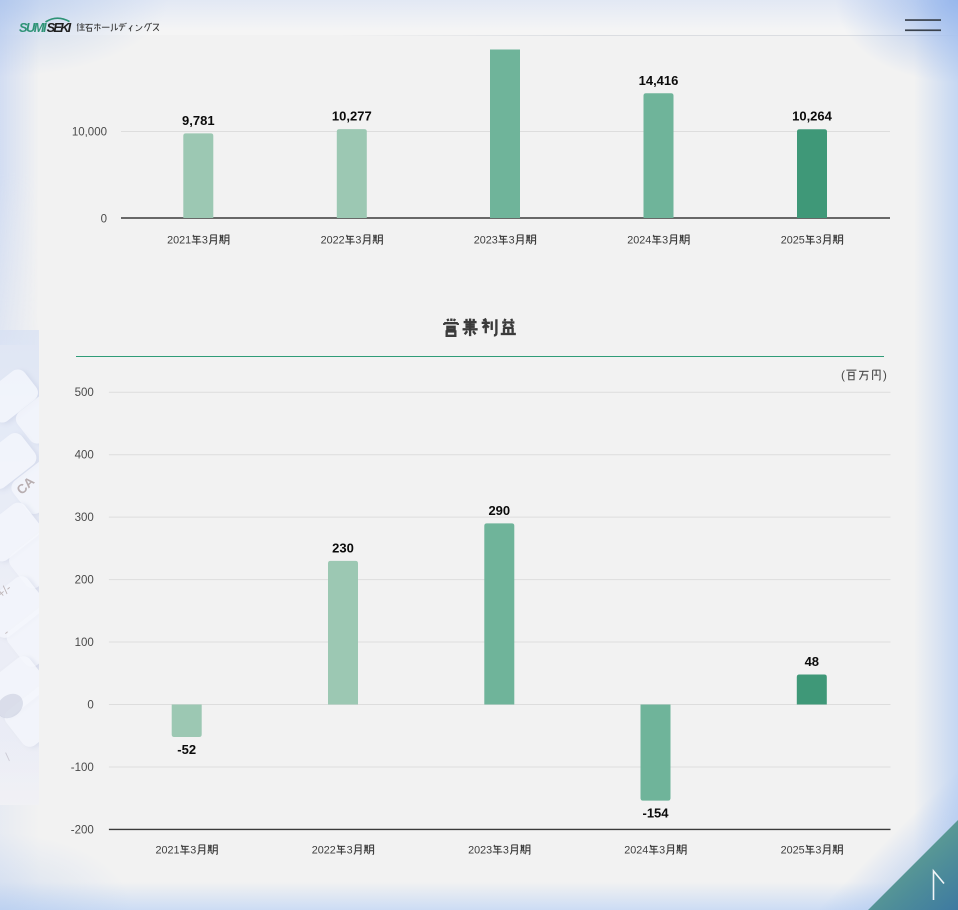  Describe the element at coordinates (659, 80) in the screenshot. I see `svg-text: 14,416` at that location.